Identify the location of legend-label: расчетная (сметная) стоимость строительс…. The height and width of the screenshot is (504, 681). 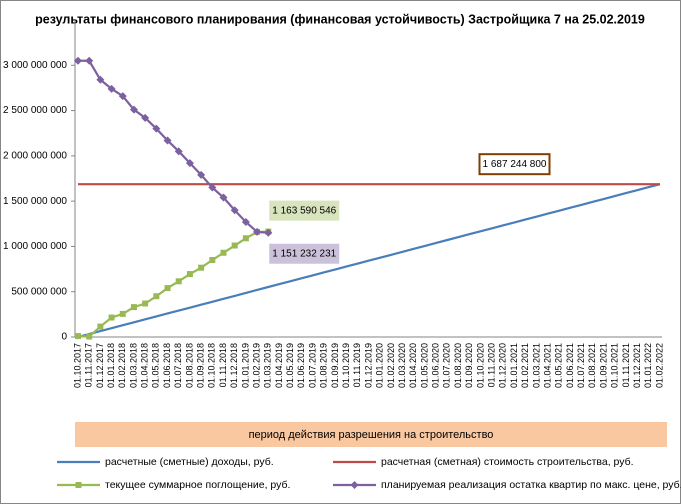
(507, 462).